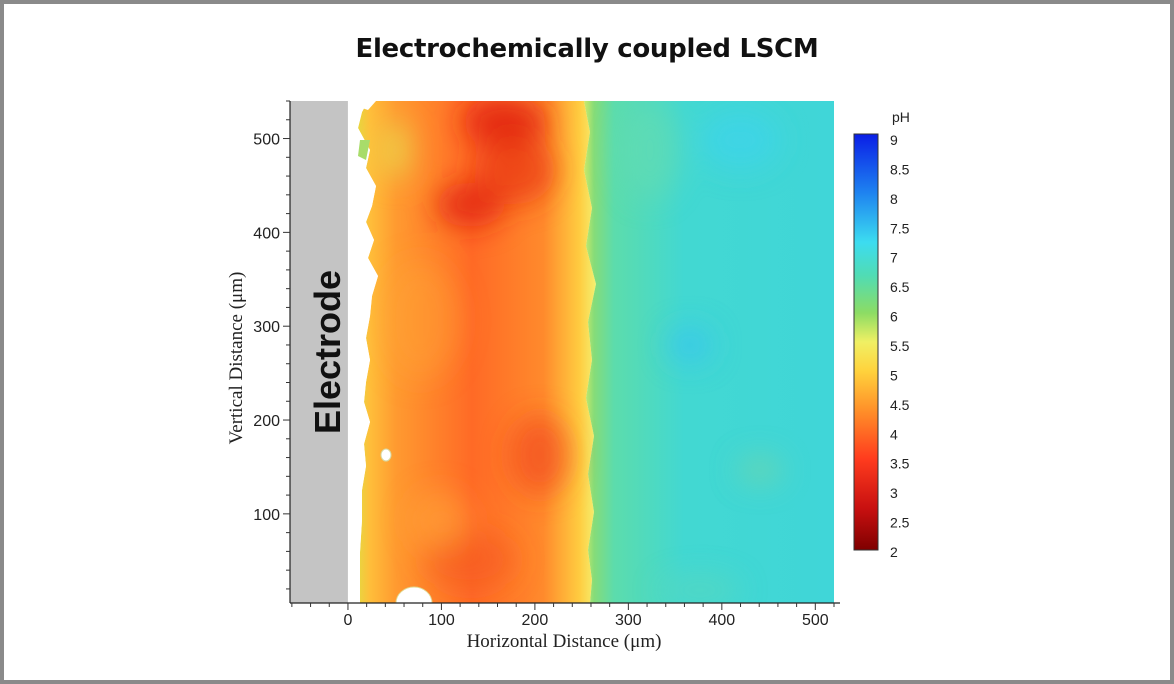 This screenshot has height=684, width=1174. What do you see at coordinates (266, 233) in the screenshot?
I see `y-tick-label: 400` at bounding box center [266, 233].